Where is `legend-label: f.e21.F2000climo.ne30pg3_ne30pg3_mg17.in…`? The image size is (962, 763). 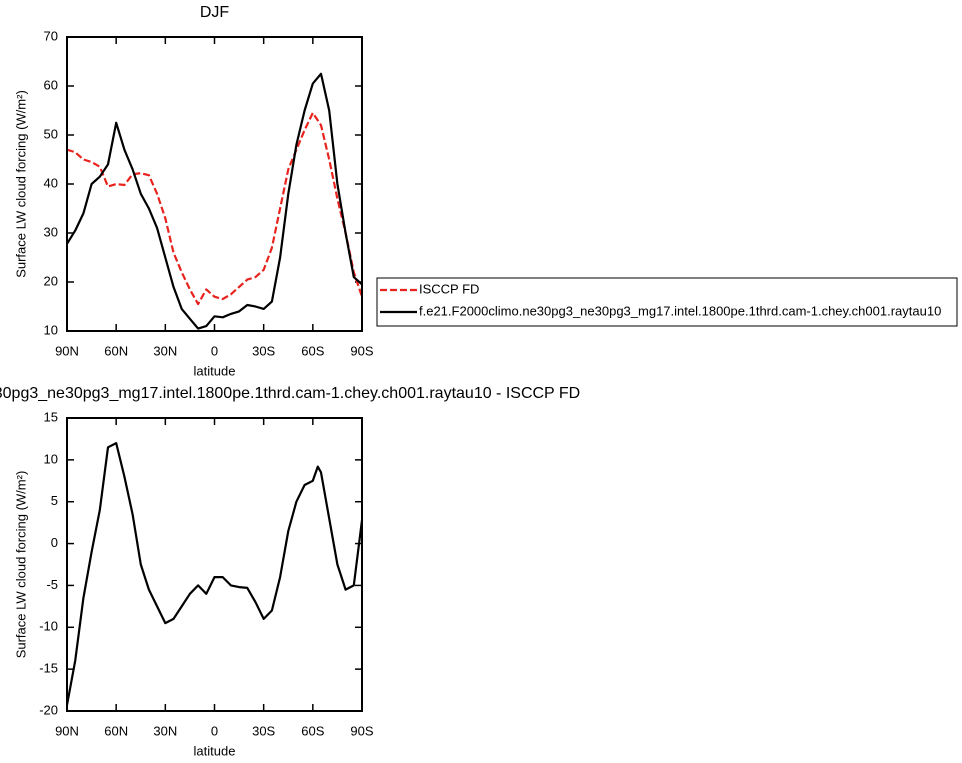
legend-label: f.e21.F2000climo.ne30pg3_ne30pg3_mg17.in… is located at coordinates (680, 310).